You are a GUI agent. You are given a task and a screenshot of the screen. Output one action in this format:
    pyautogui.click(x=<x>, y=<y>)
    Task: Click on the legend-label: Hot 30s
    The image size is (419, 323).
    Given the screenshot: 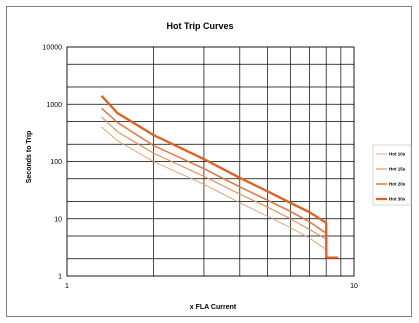 What is the action you would take?
    pyautogui.click(x=397, y=199)
    